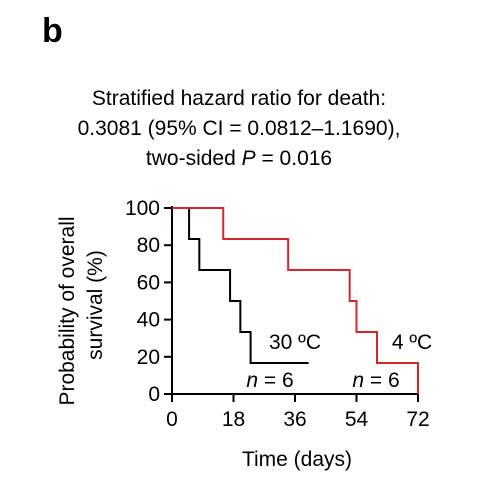  I want to click on y-tick-label: 100, so click(142, 208).